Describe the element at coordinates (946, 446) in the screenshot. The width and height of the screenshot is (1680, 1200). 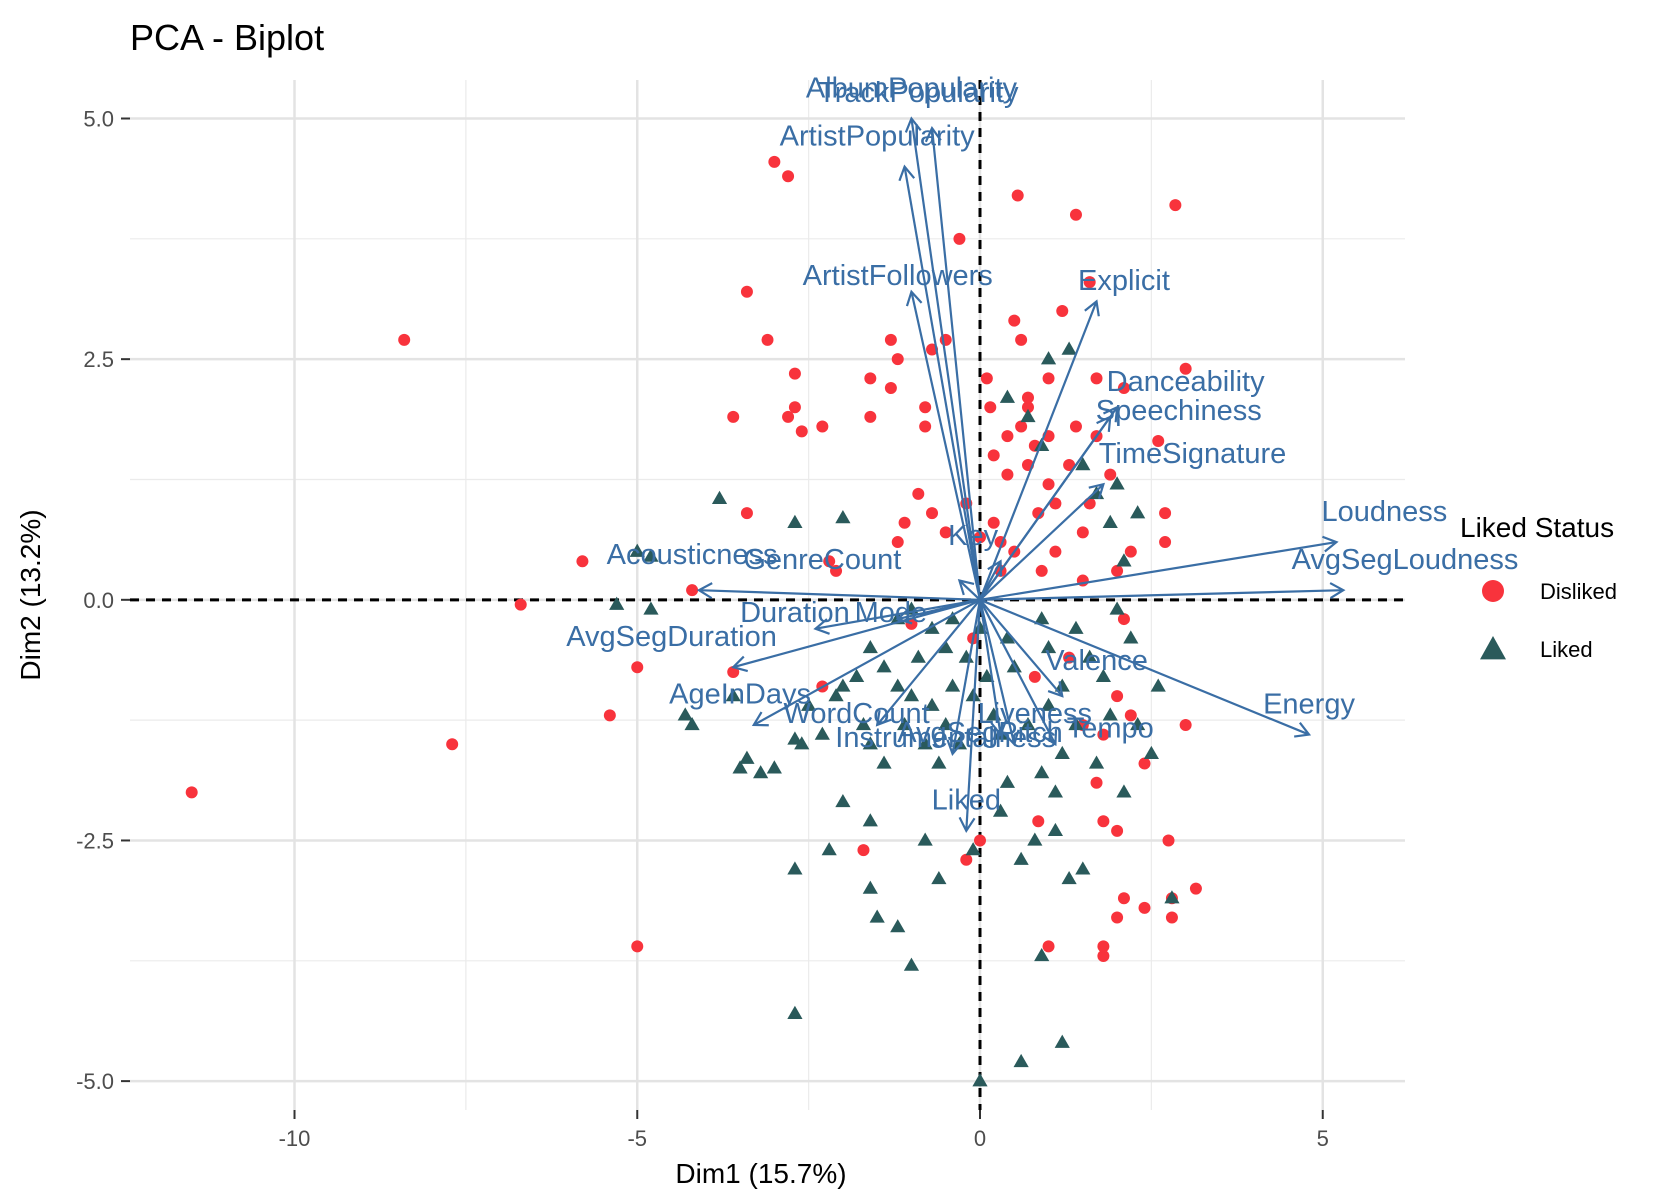
I see `arrow-artistfollowers` at that location.